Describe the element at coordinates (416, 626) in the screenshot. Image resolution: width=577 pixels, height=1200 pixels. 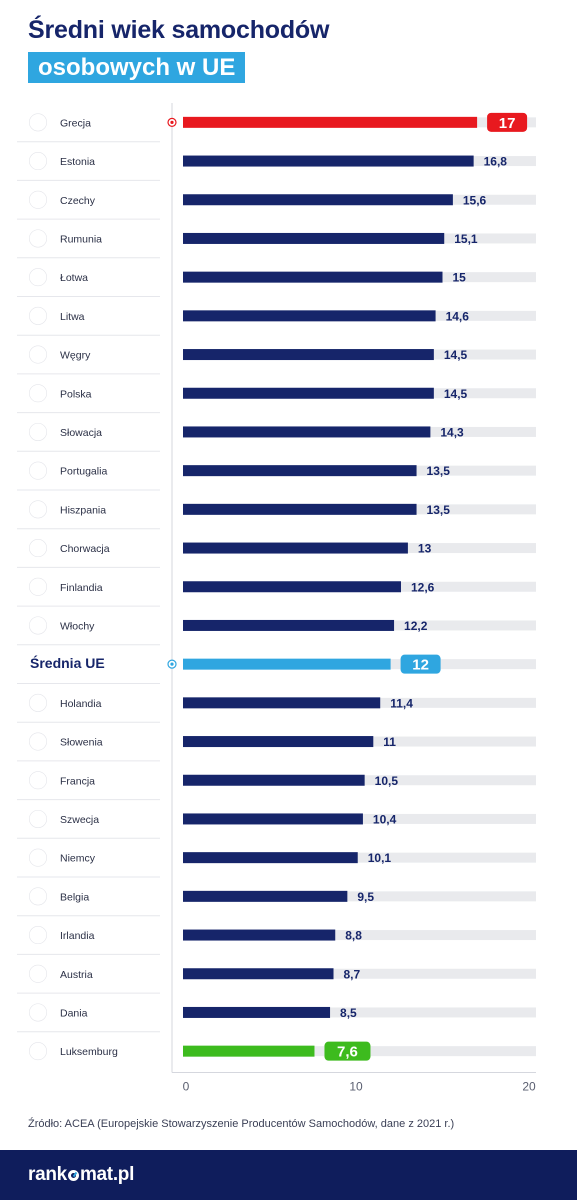
I see `data-label: 12,2` at that location.